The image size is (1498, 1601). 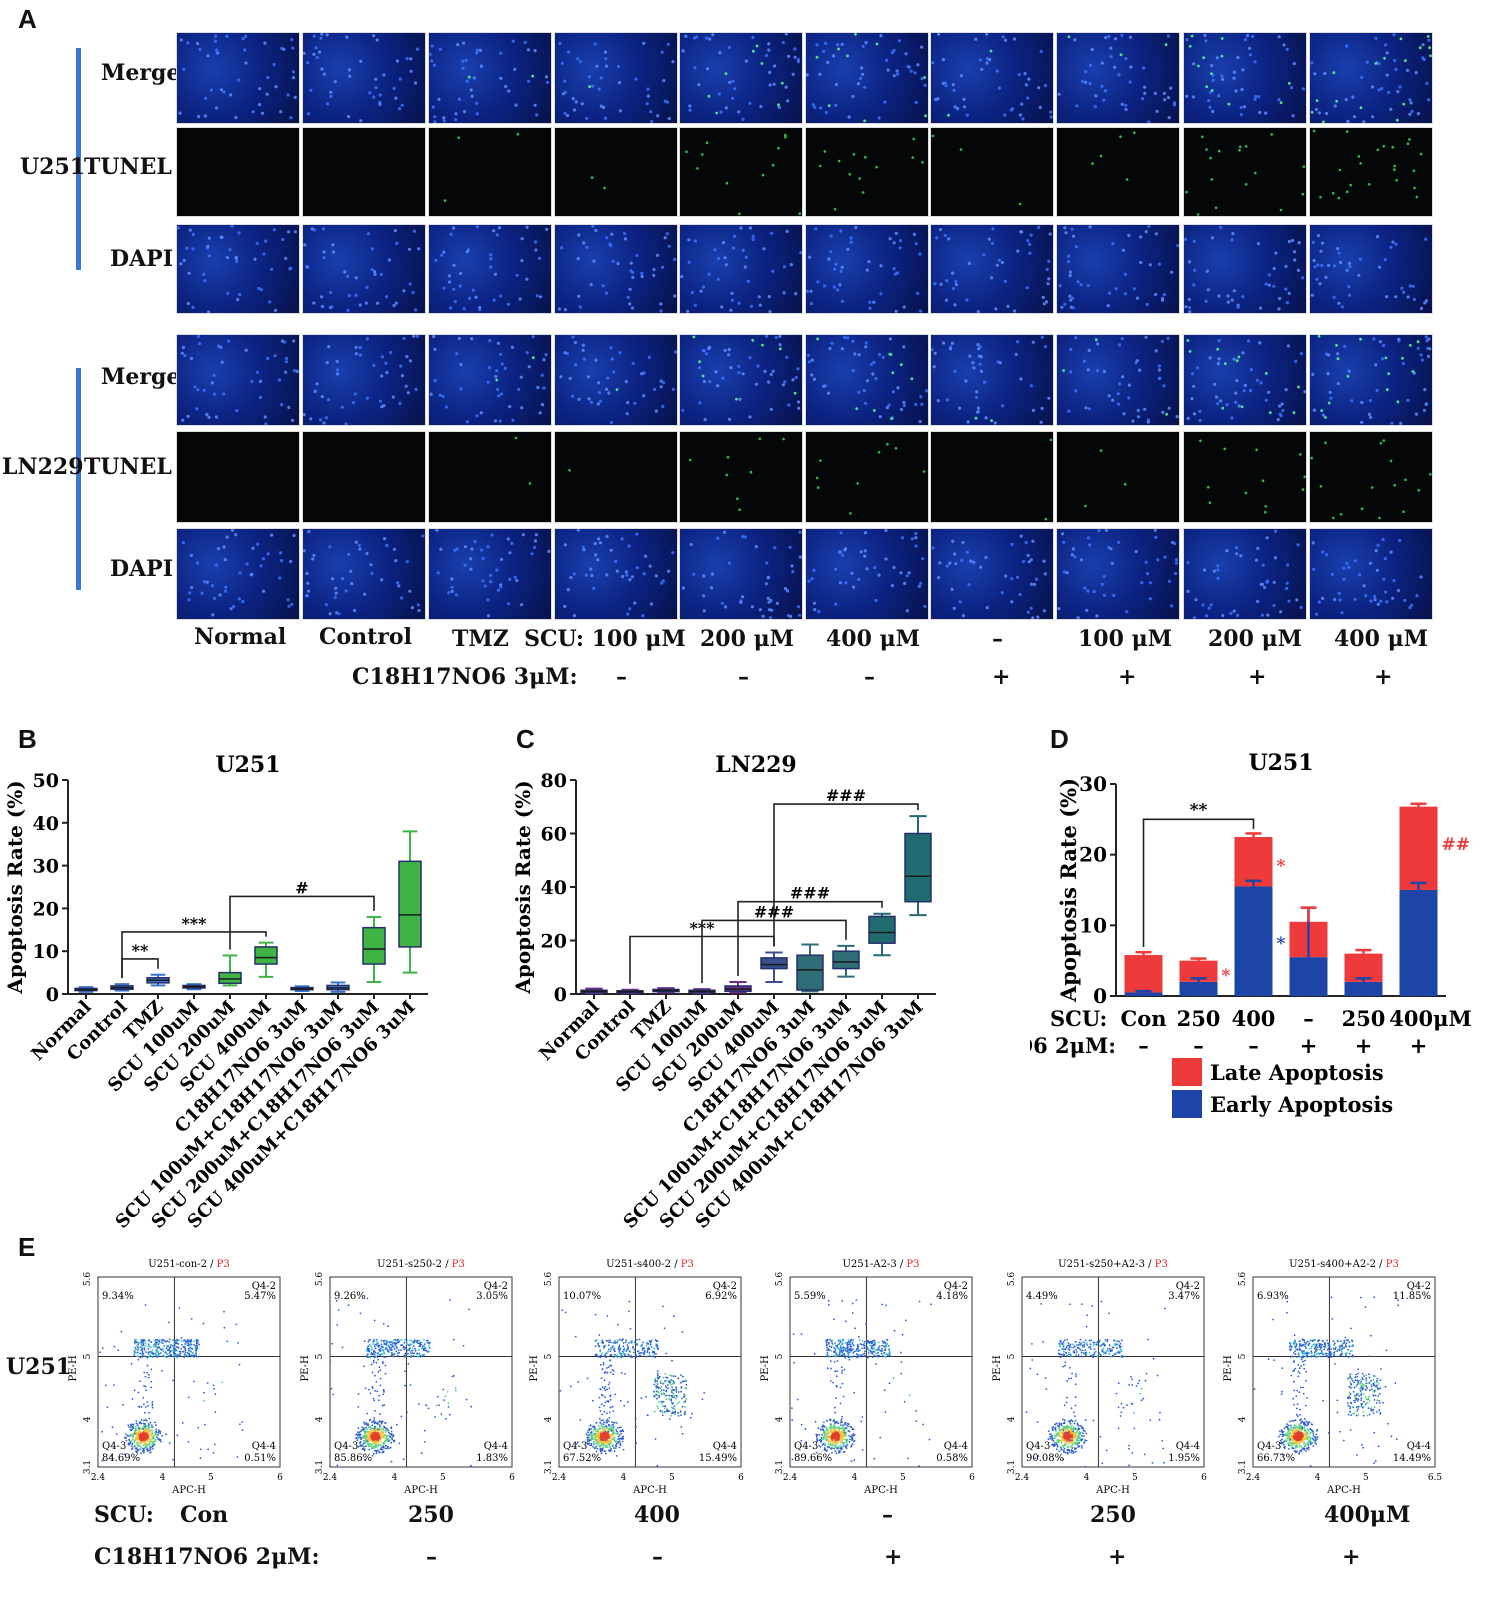 What do you see at coordinates (560, 995) in the screenshot?
I see `y-tick-label: 0` at bounding box center [560, 995].